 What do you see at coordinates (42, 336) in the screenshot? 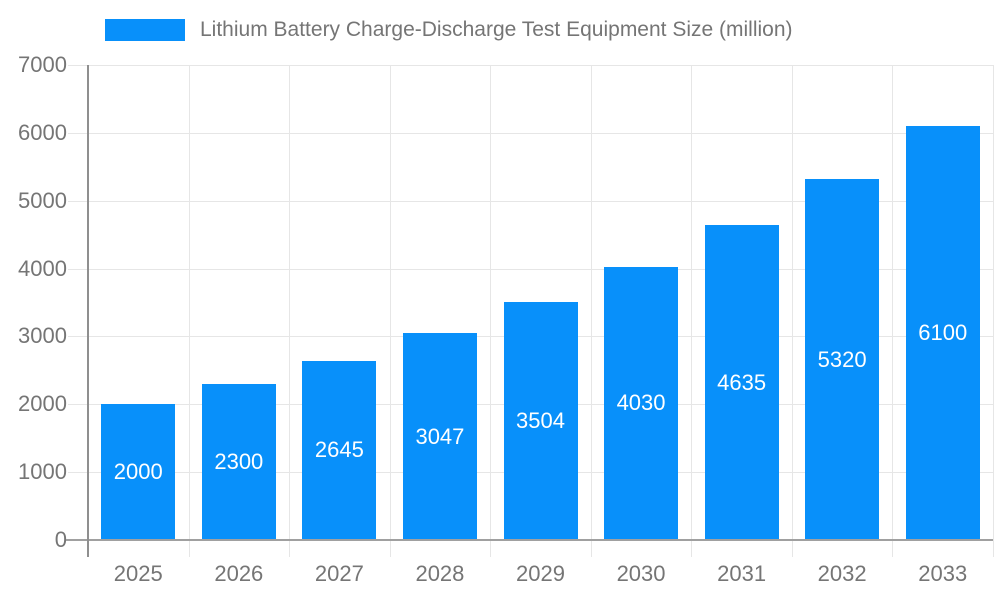
I see `y-axis-tick-label: 3000` at bounding box center [42, 336].